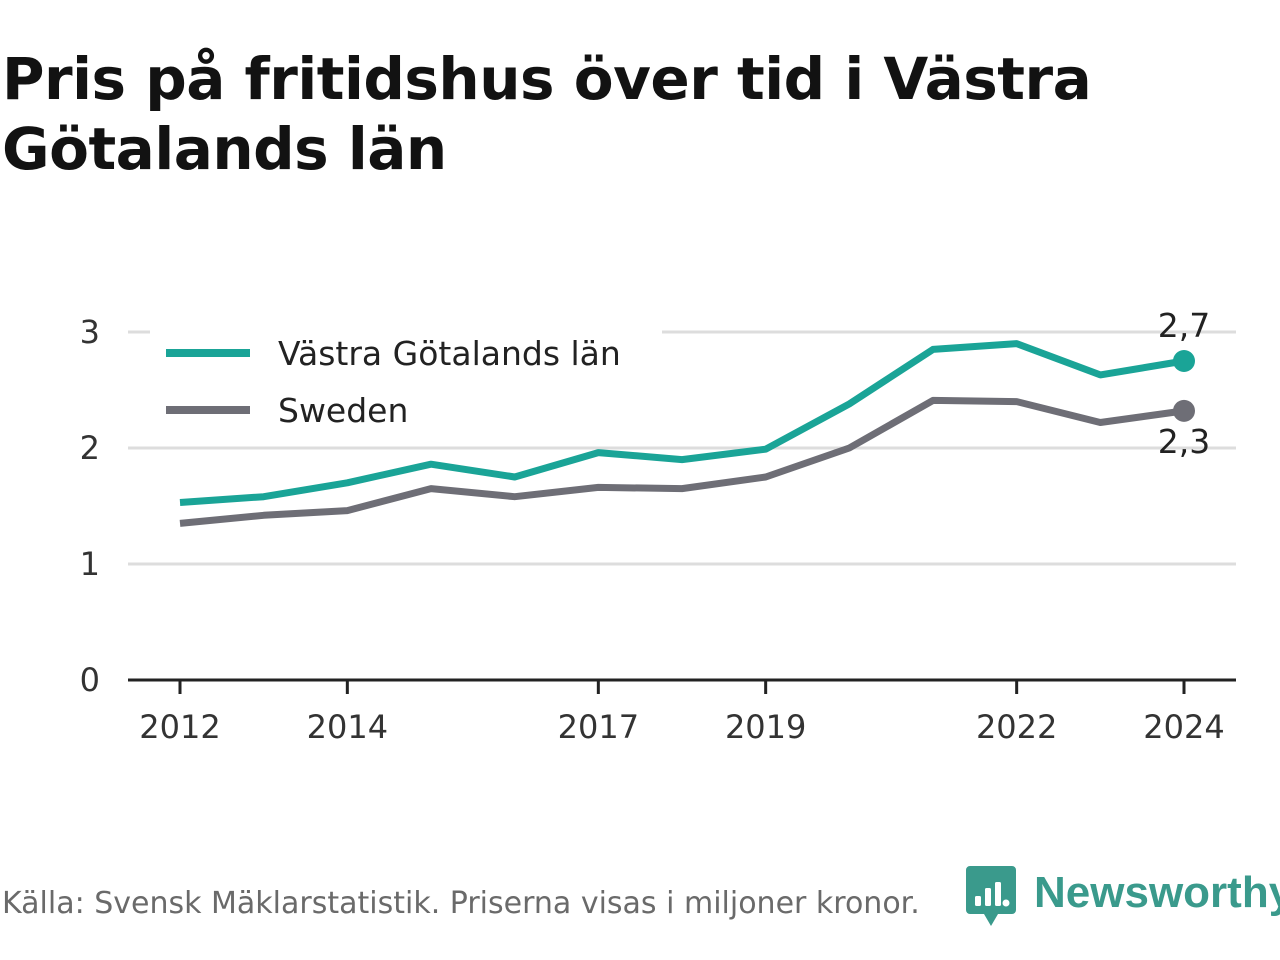 The width and height of the screenshot is (1280, 960). I want to click on brand-name: Newsworthy, so click(1157, 892).